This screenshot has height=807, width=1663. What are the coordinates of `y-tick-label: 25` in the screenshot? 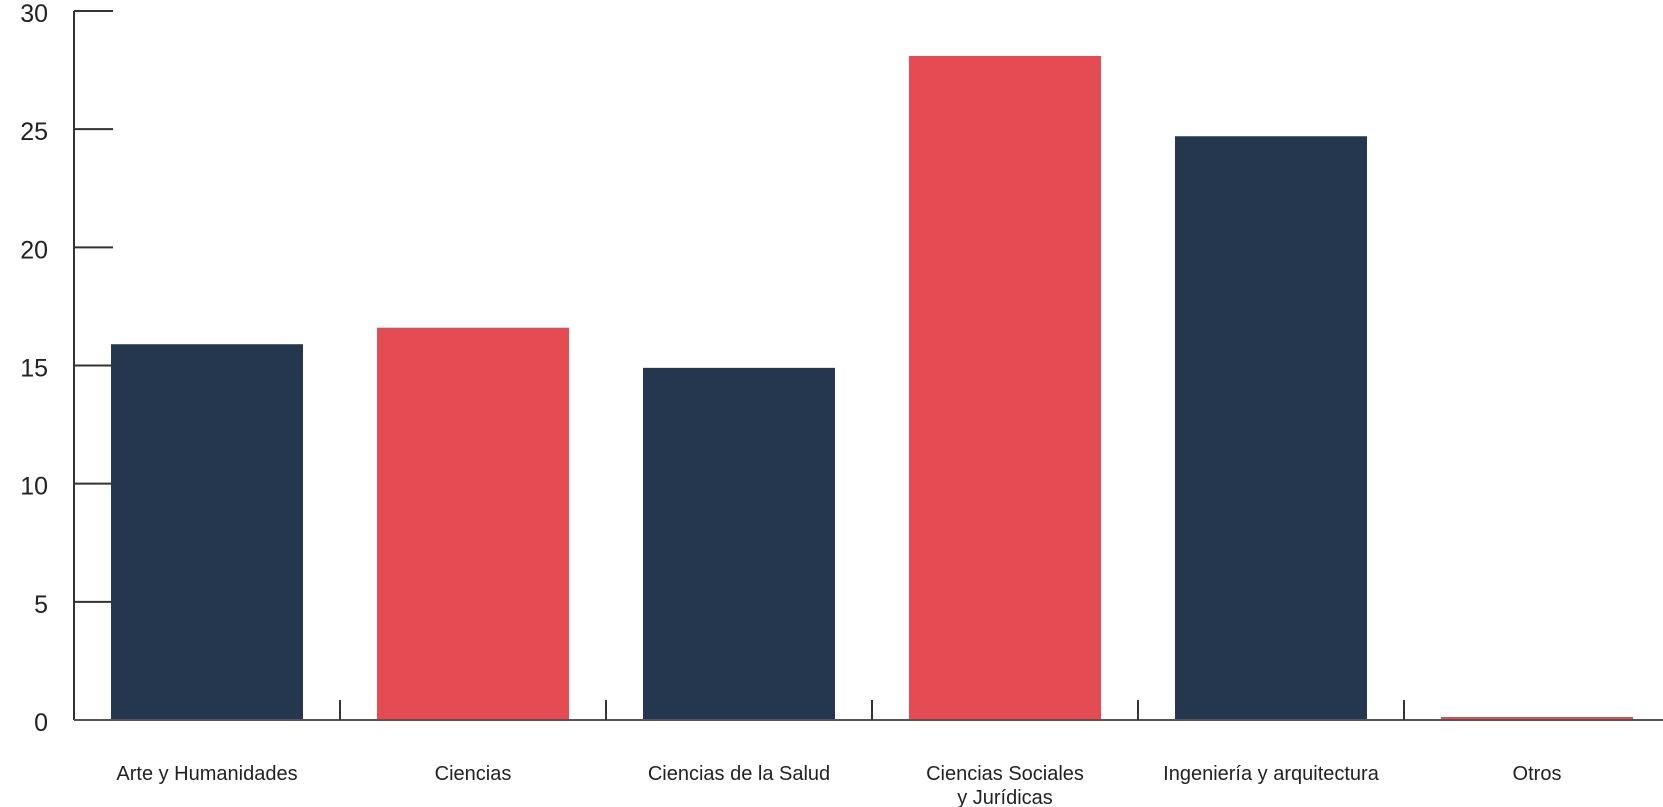 It's located at (34, 132).